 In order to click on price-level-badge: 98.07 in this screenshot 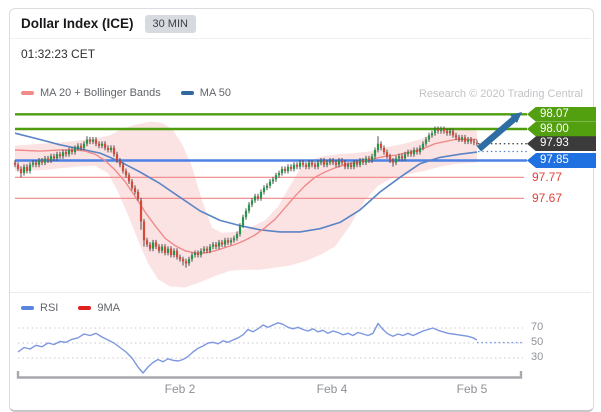, I will do `click(561, 114)`.